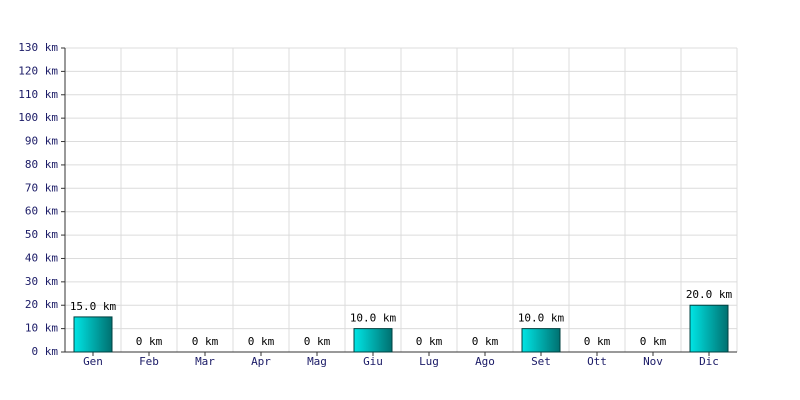 Image resolution: width=800 pixels, height=400 pixels. I want to click on y-tick-label: 20 km, so click(41, 304).